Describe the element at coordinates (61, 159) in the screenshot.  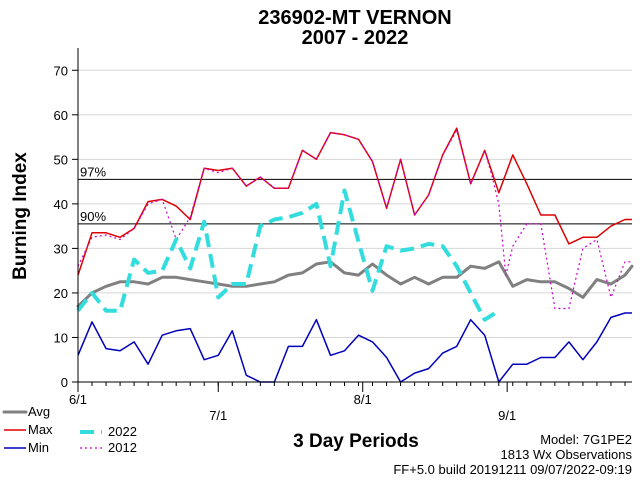
I see `y-tick-label: 50` at that location.